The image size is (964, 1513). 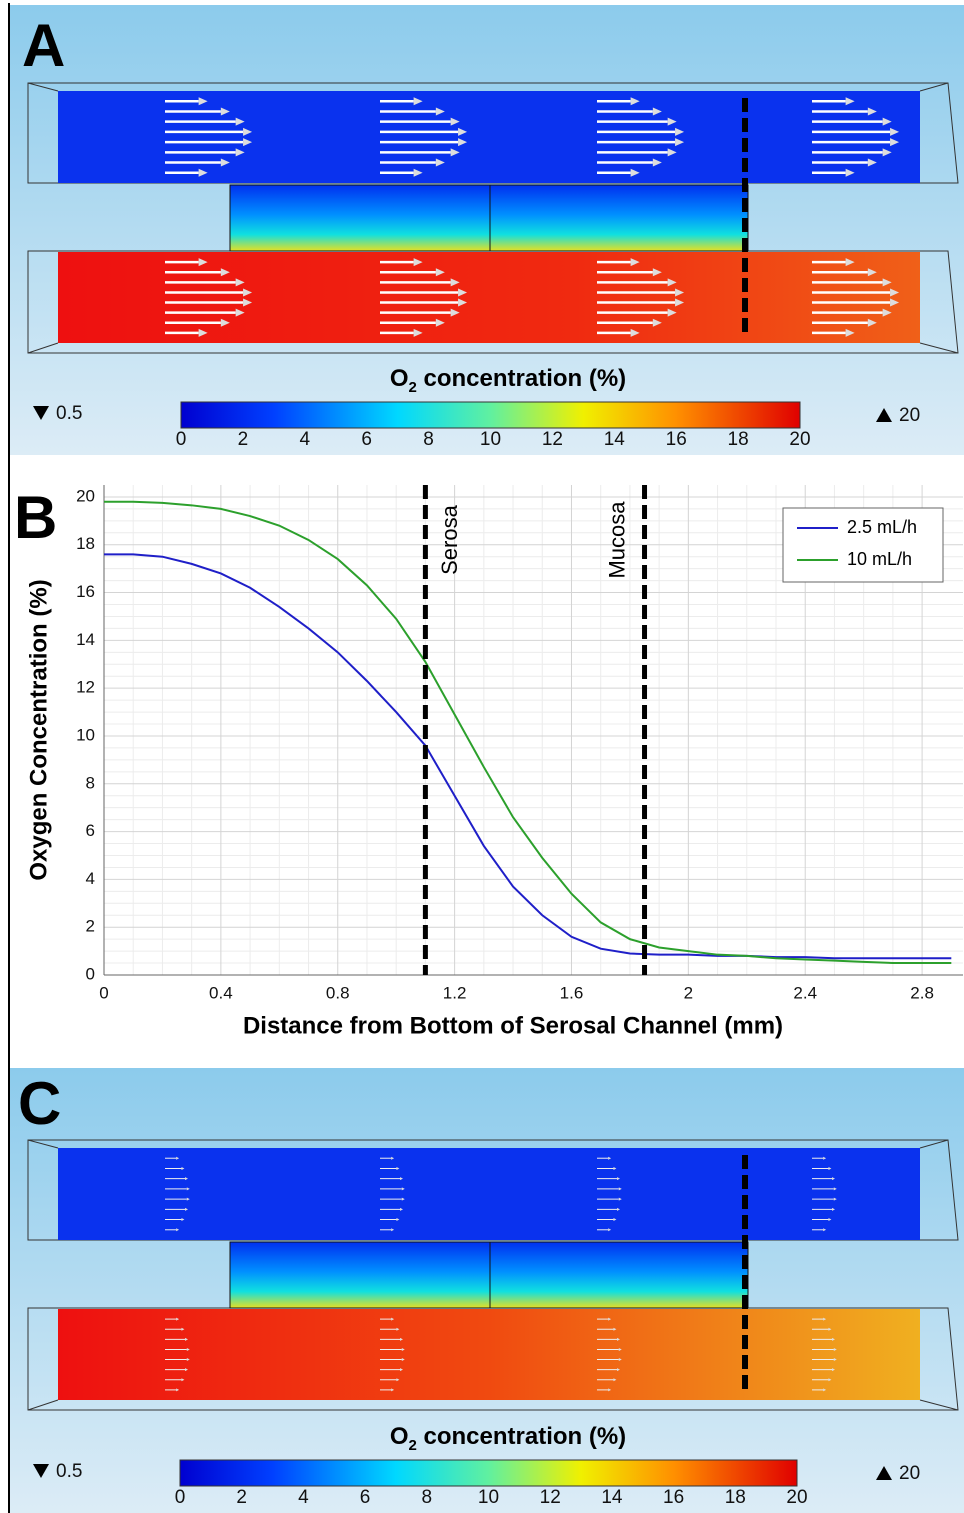 I want to click on colorbar-tick-label: 16, so click(x=673, y=1497).